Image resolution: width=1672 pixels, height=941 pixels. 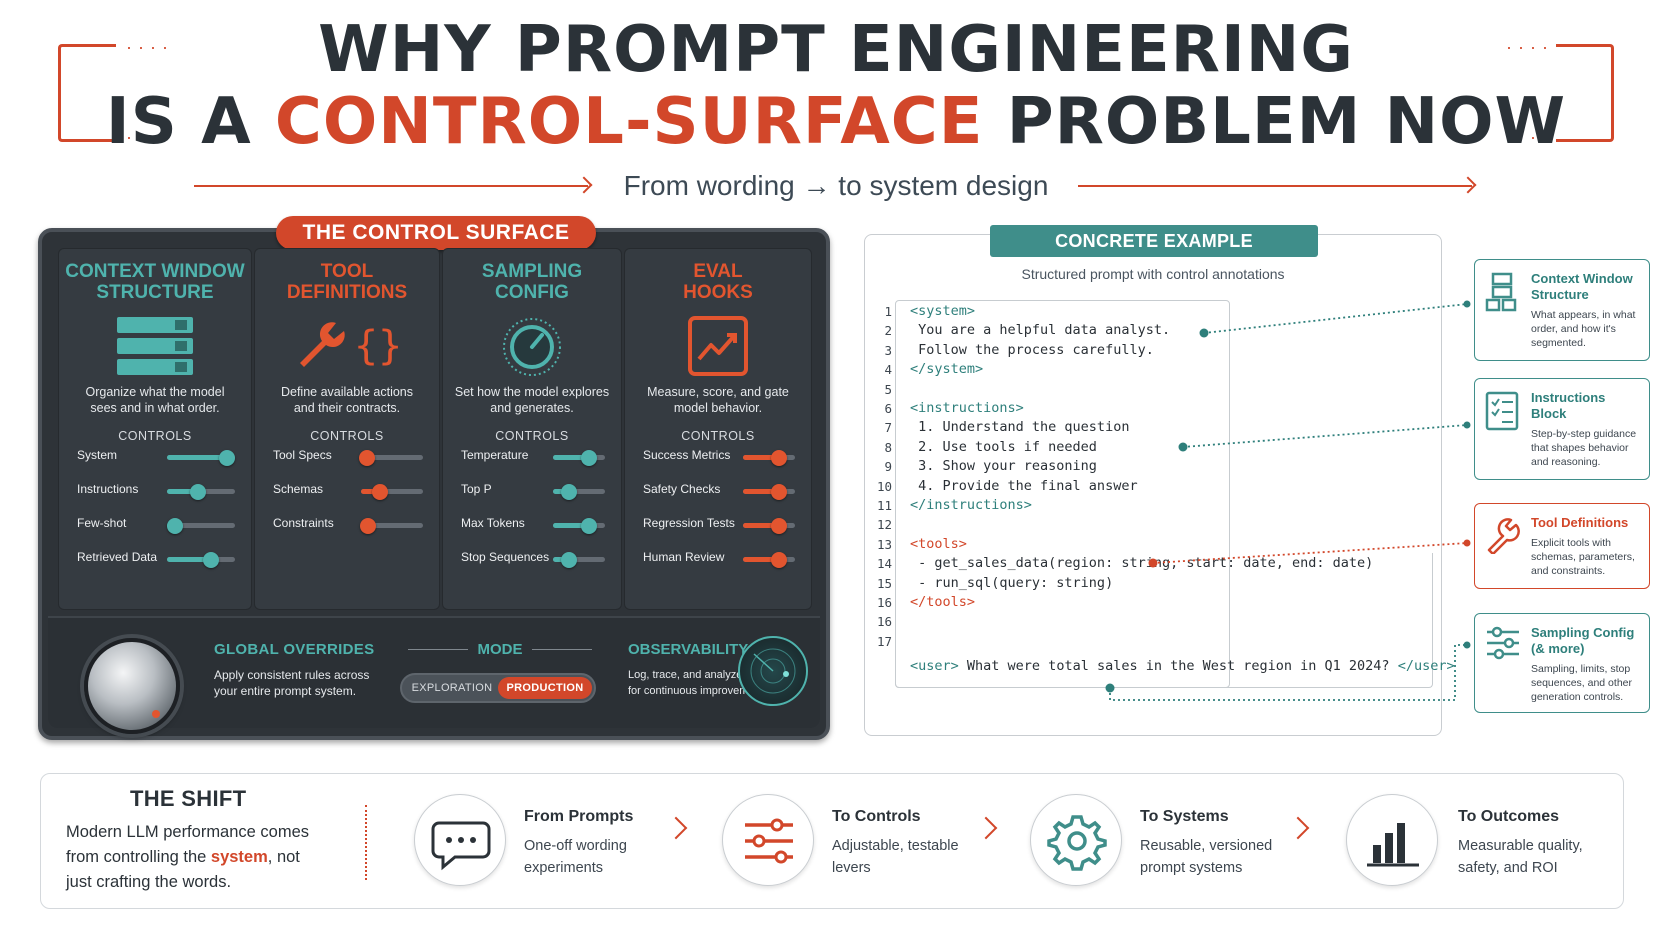 What do you see at coordinates (302, 455) in the screenshot?
I see `slider-label: Tool Specs` at bounding box center [302, 455].